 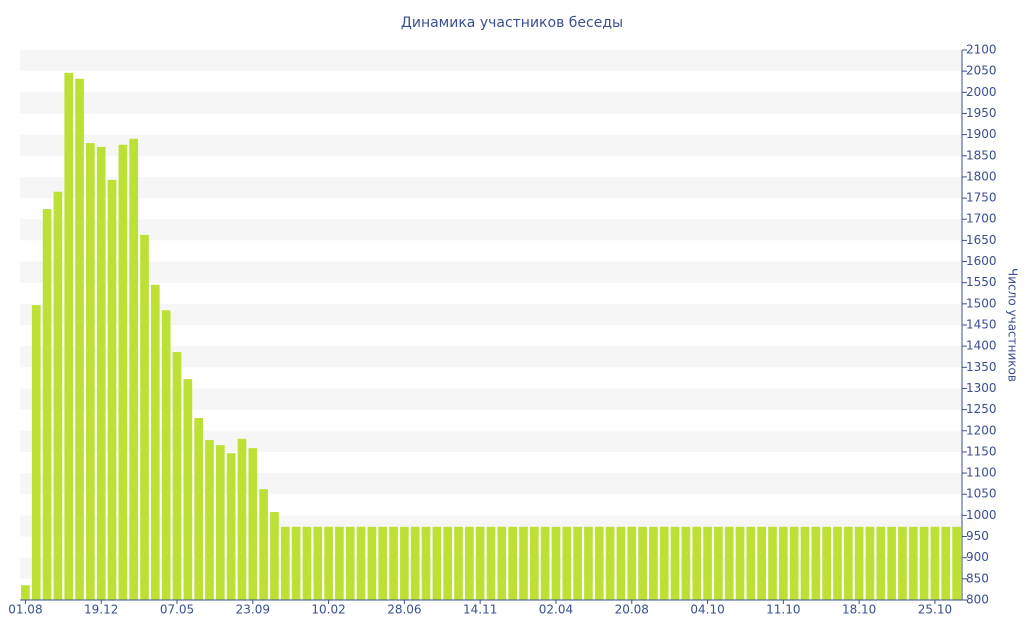 I want to click on y-tick-label: 1200, so click(x=981, y=430).